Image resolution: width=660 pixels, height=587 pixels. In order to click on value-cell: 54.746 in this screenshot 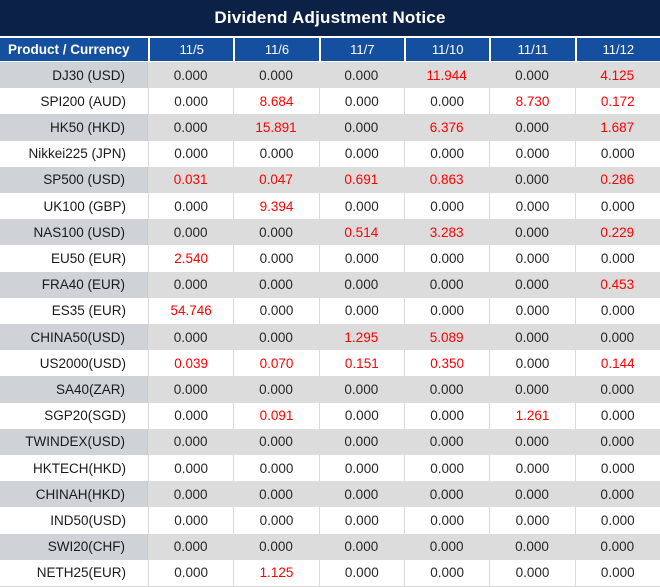, I will do `click(191, 311)`.